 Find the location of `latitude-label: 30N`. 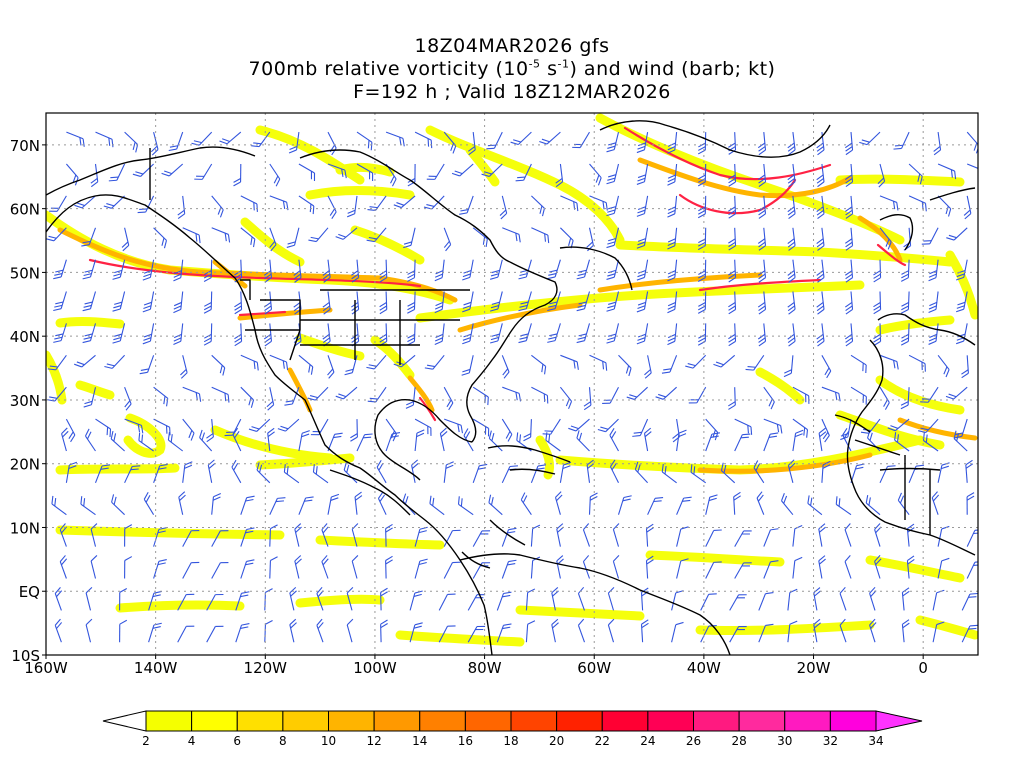

latitude-label: 30N is located at coordinates (25, 401).